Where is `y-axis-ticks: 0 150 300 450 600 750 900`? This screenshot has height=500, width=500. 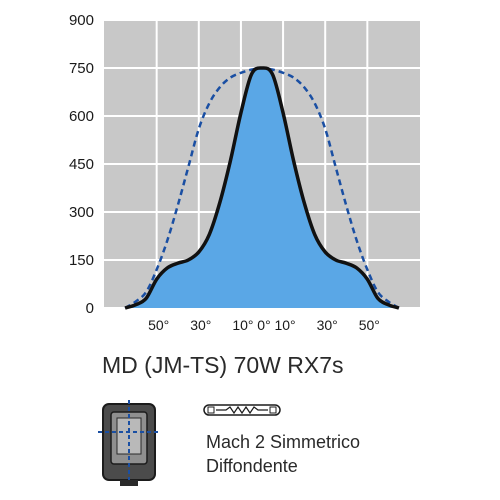
y-axis-ticks: 0 150 300 450 600 750 900 is located at coordinates (81, 164).